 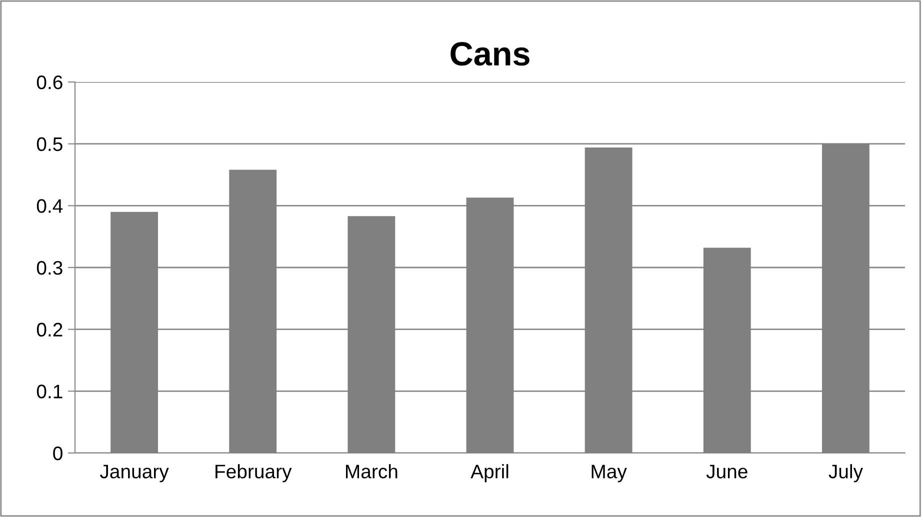 I want to click on x-tick-label: June, so click(x=727, y=471).